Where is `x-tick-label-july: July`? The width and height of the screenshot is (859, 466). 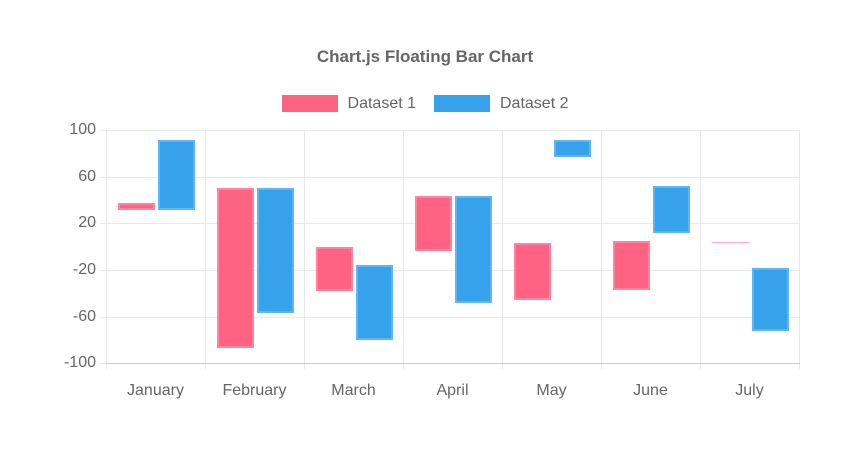
x-tick-label-july: July is located at coordinates (749, 390).